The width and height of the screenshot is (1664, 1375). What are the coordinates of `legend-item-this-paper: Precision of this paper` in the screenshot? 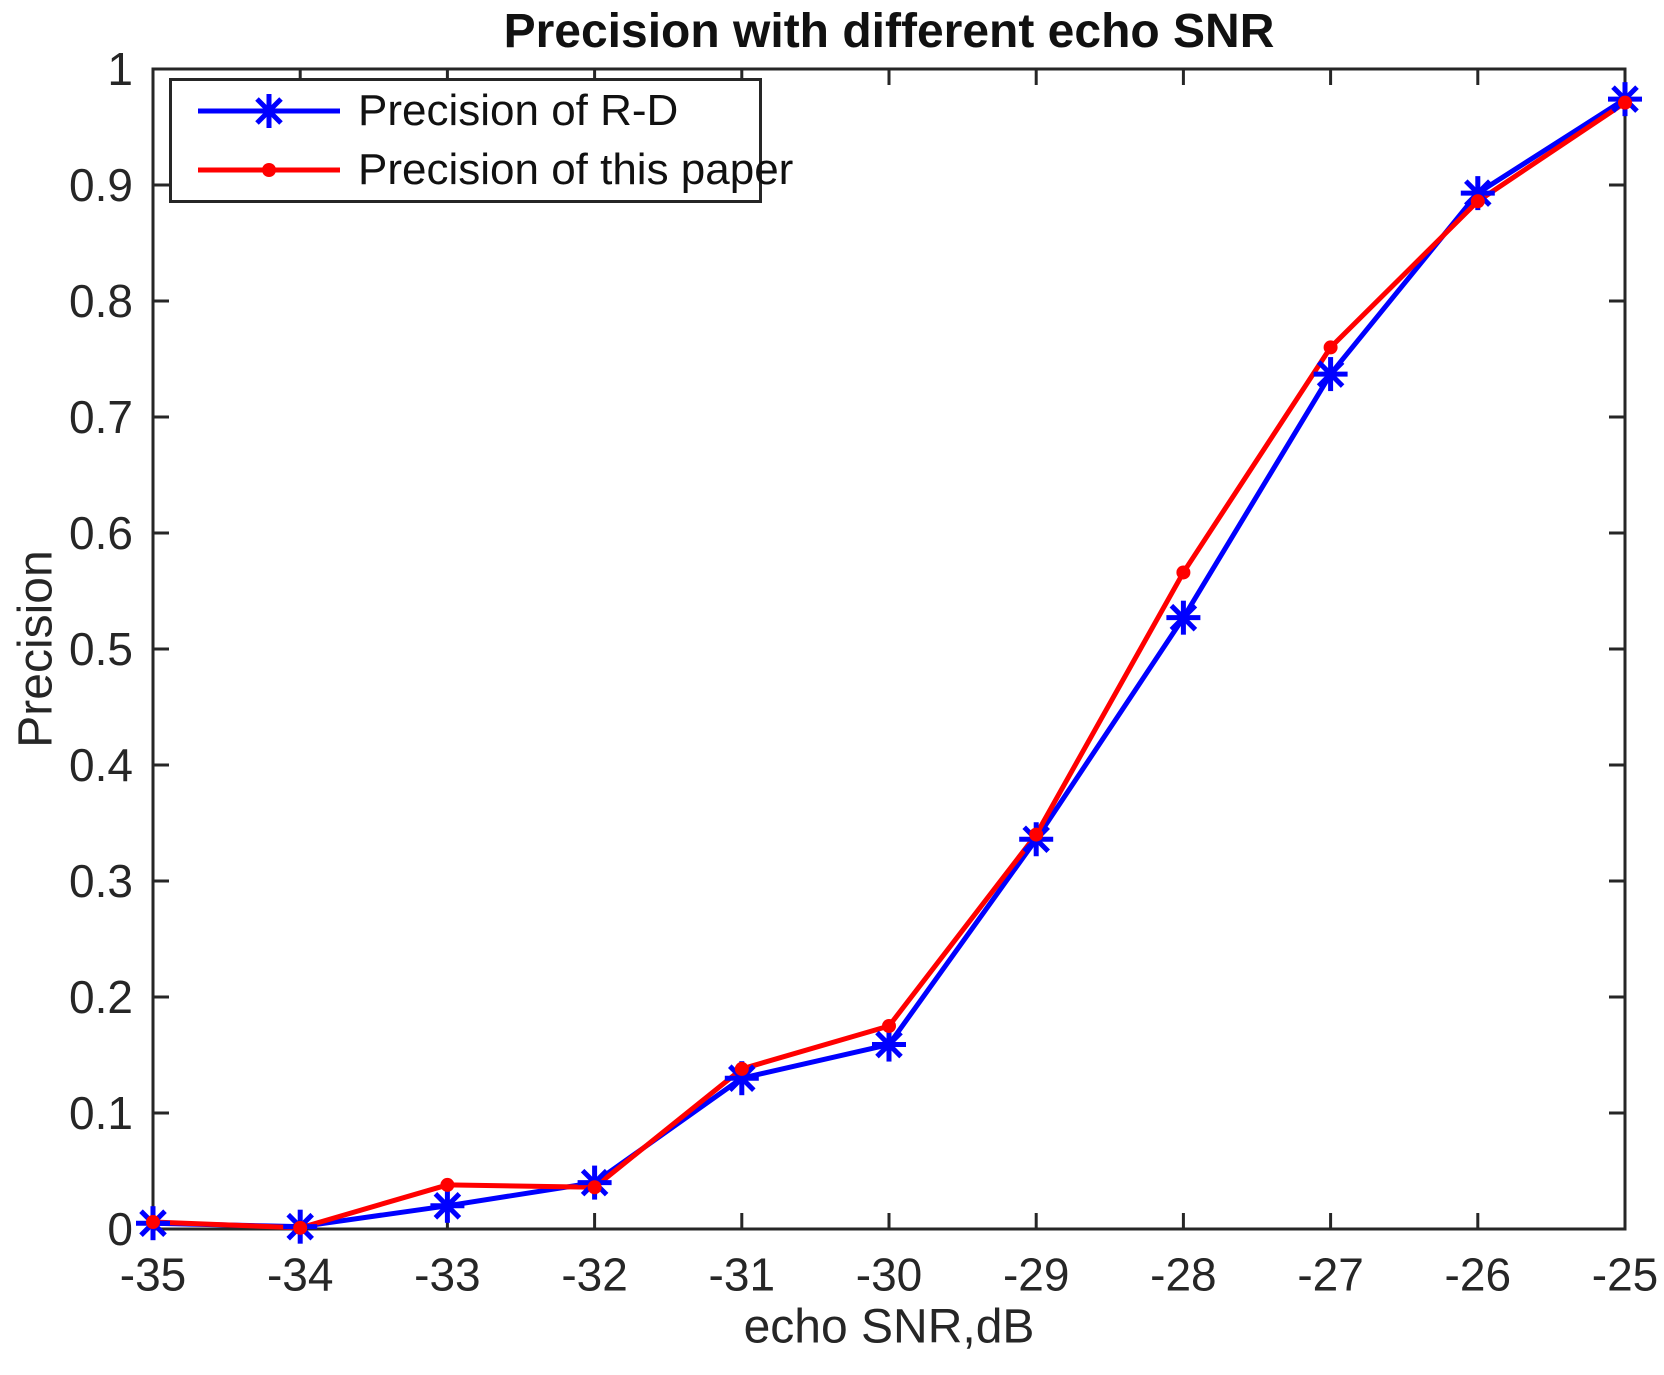 It's located at (493, 170).